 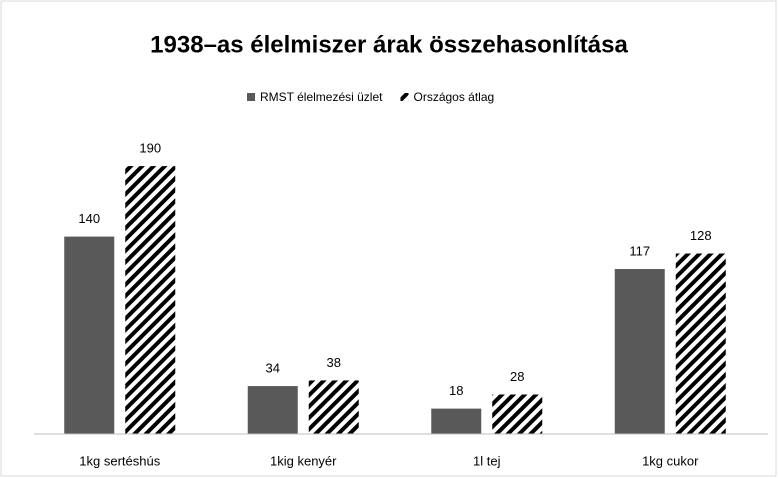 I want to click on data-label: 190, so click(x=150, y=148).